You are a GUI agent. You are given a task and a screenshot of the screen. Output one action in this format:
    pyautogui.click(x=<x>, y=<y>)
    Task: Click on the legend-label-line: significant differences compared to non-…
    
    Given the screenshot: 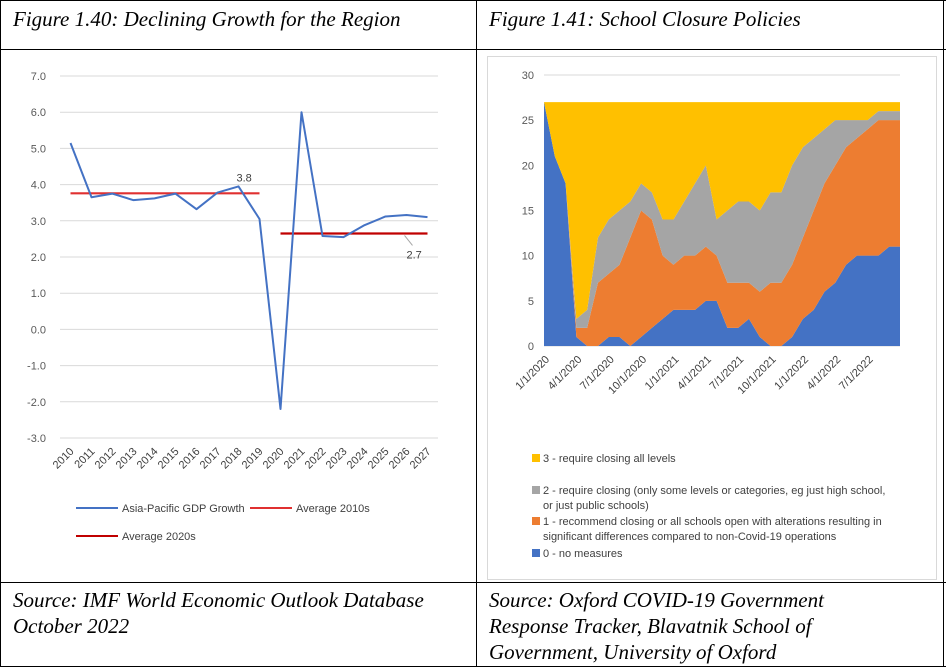 What is the action you would take?
    pyautogui.click(x=690, y=537)
    